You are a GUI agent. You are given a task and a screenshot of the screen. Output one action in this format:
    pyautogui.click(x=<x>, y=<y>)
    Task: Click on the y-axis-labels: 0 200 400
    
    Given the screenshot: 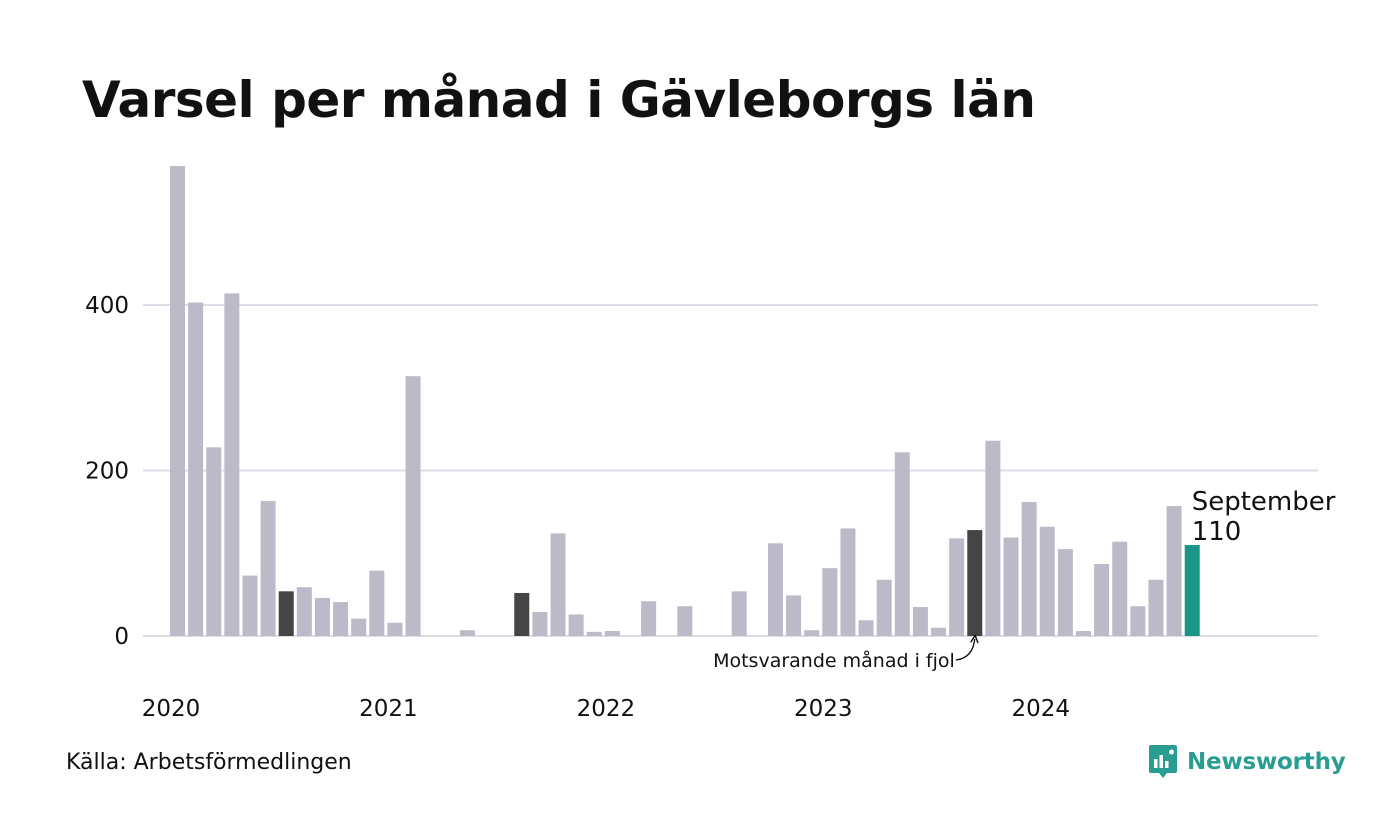 What is the action you would take?
    pyautogui.click(x=107, y=471)
    